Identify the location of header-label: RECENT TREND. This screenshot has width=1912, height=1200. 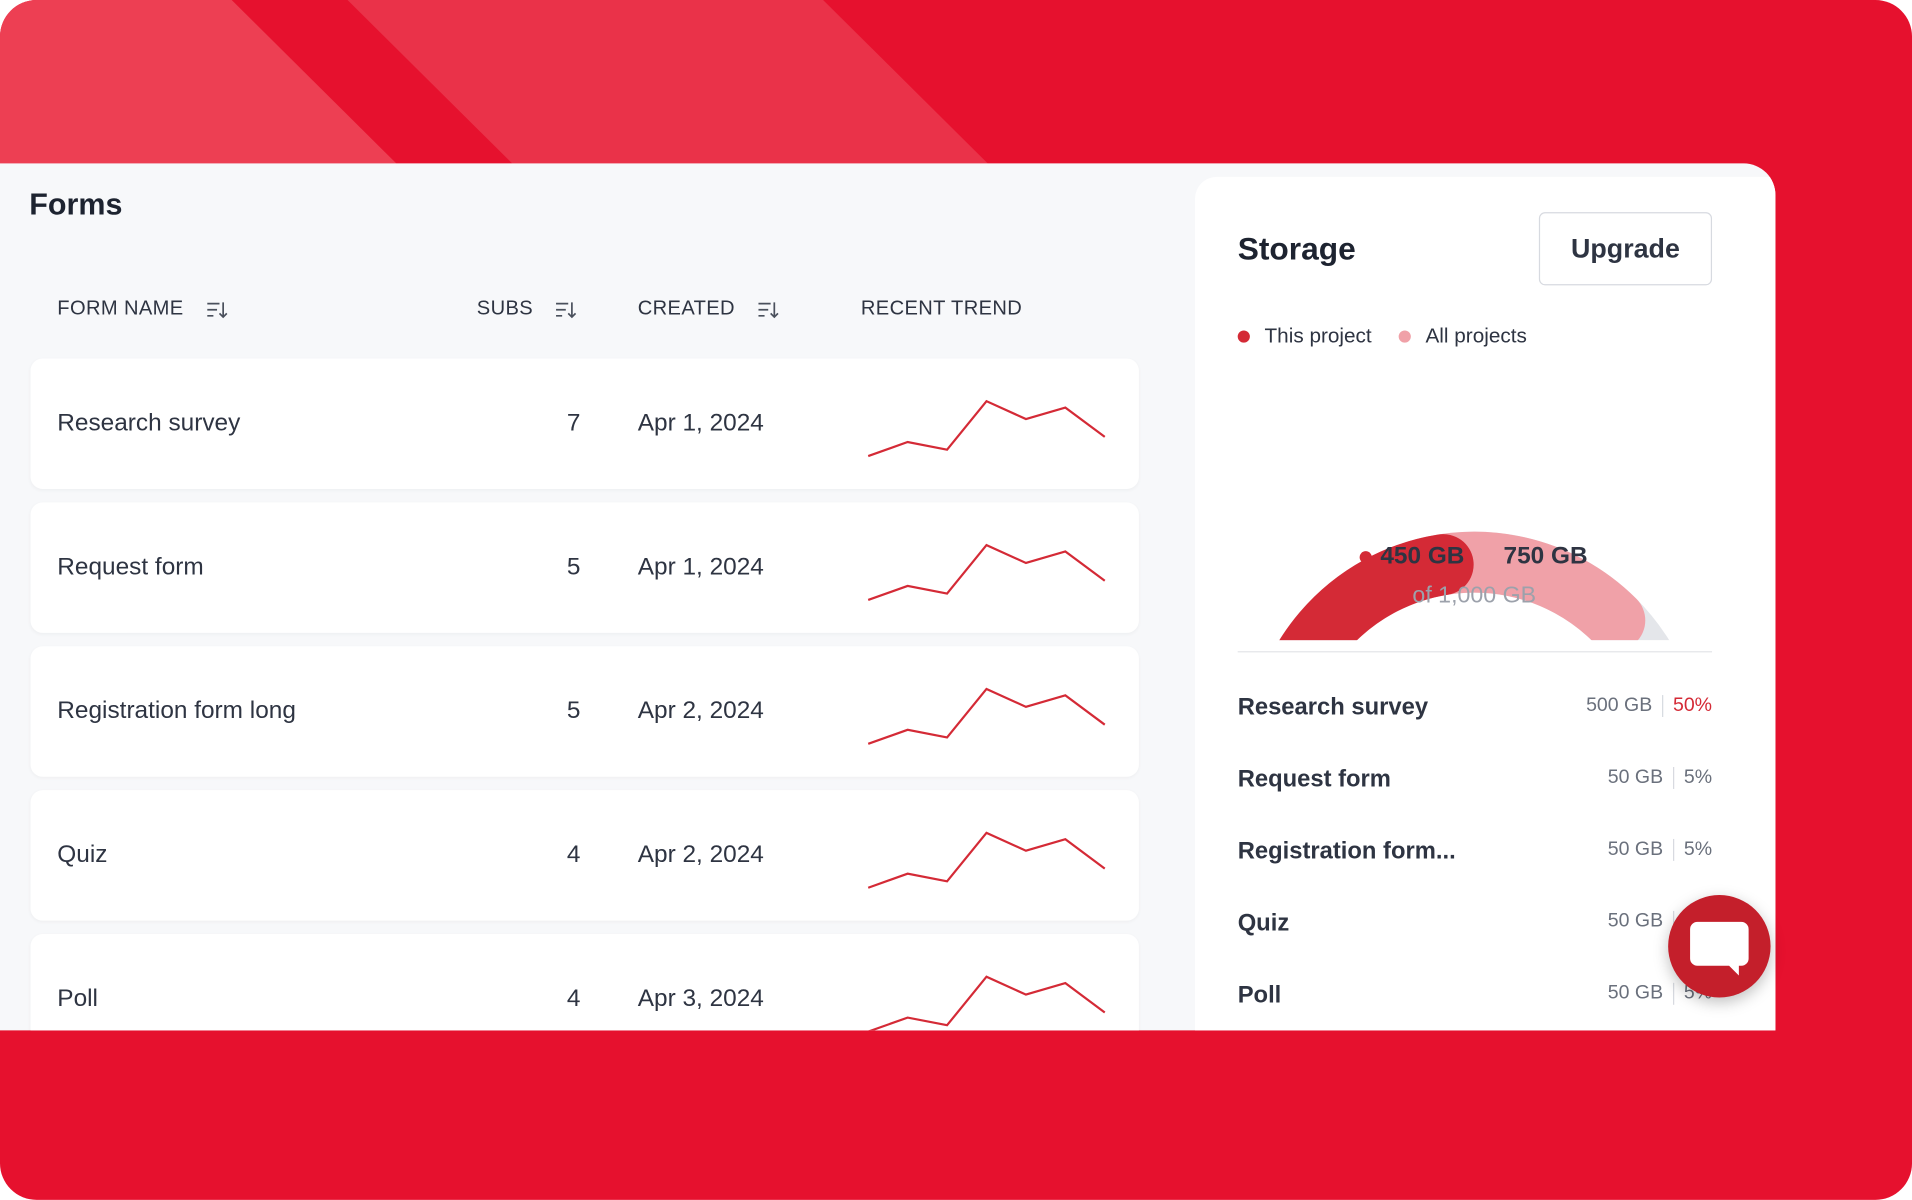
(941, 308).